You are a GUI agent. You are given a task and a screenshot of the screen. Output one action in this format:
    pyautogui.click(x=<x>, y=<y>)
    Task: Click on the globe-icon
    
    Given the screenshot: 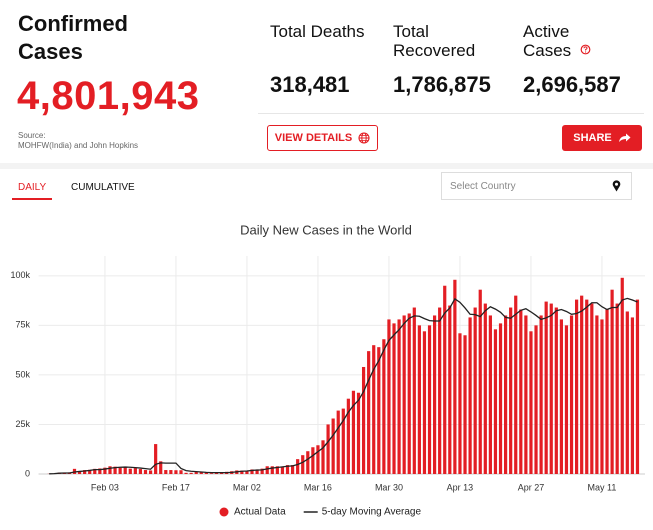 What is the action you would take?
    pyautogui.click(x=364, y=138)
    